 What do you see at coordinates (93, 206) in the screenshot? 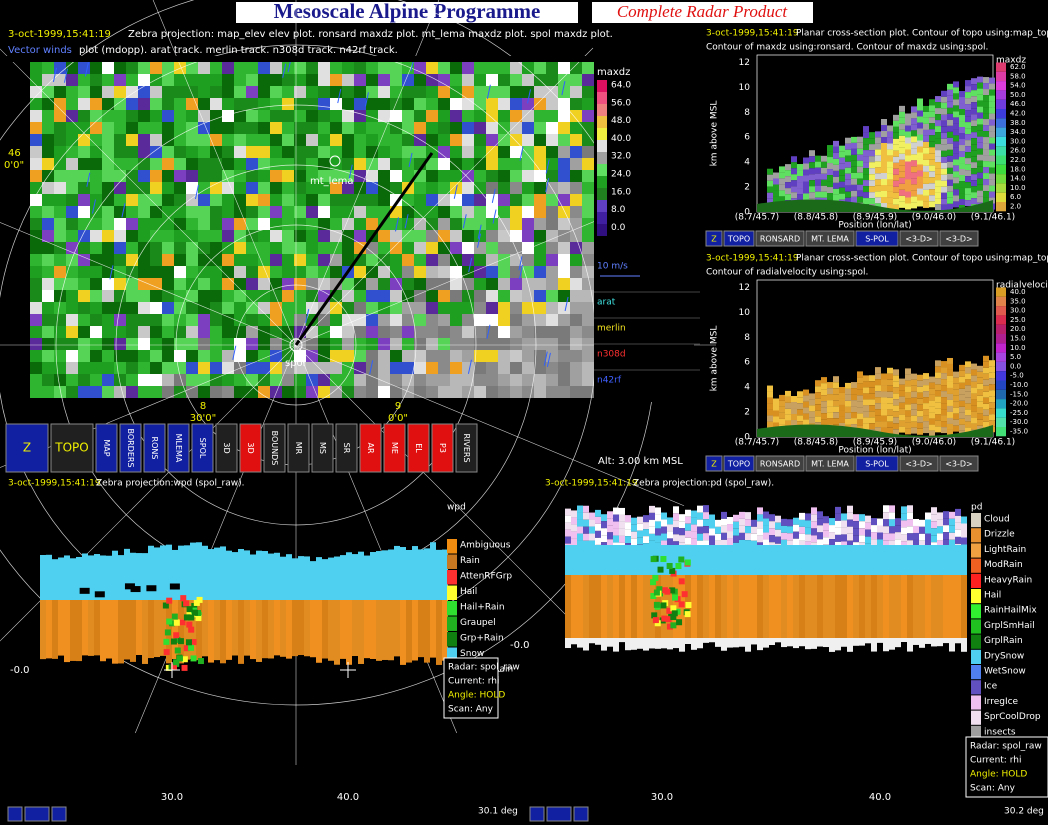
I see `wind-vector` at bounding box center [93, 206].